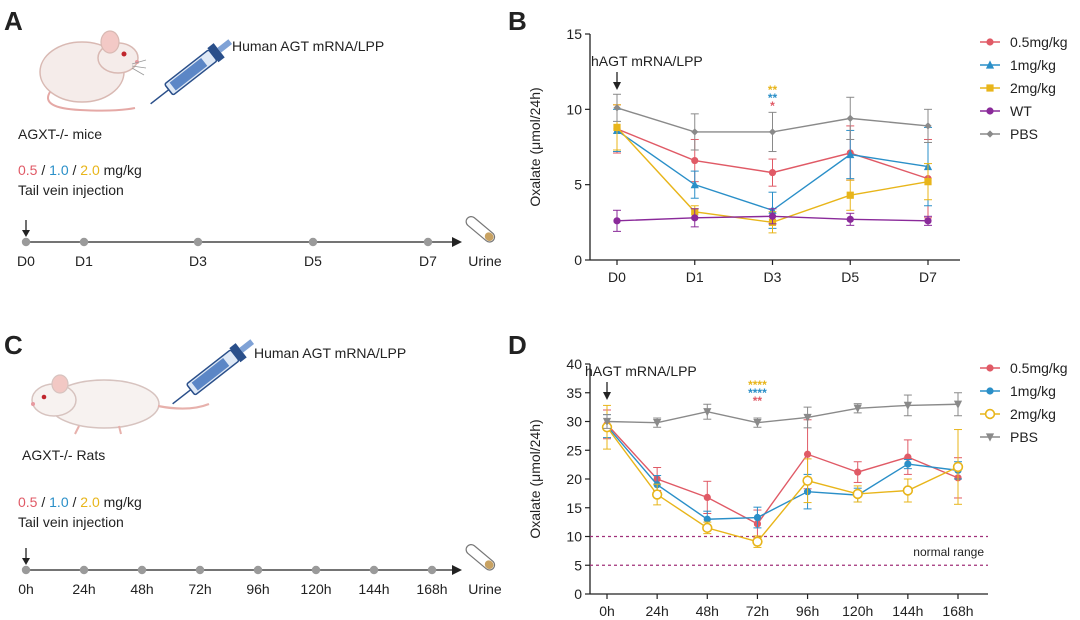  Describe the element at coordinates (213, 372) in the screenshot. I see `syringe-icon-c` at that location.